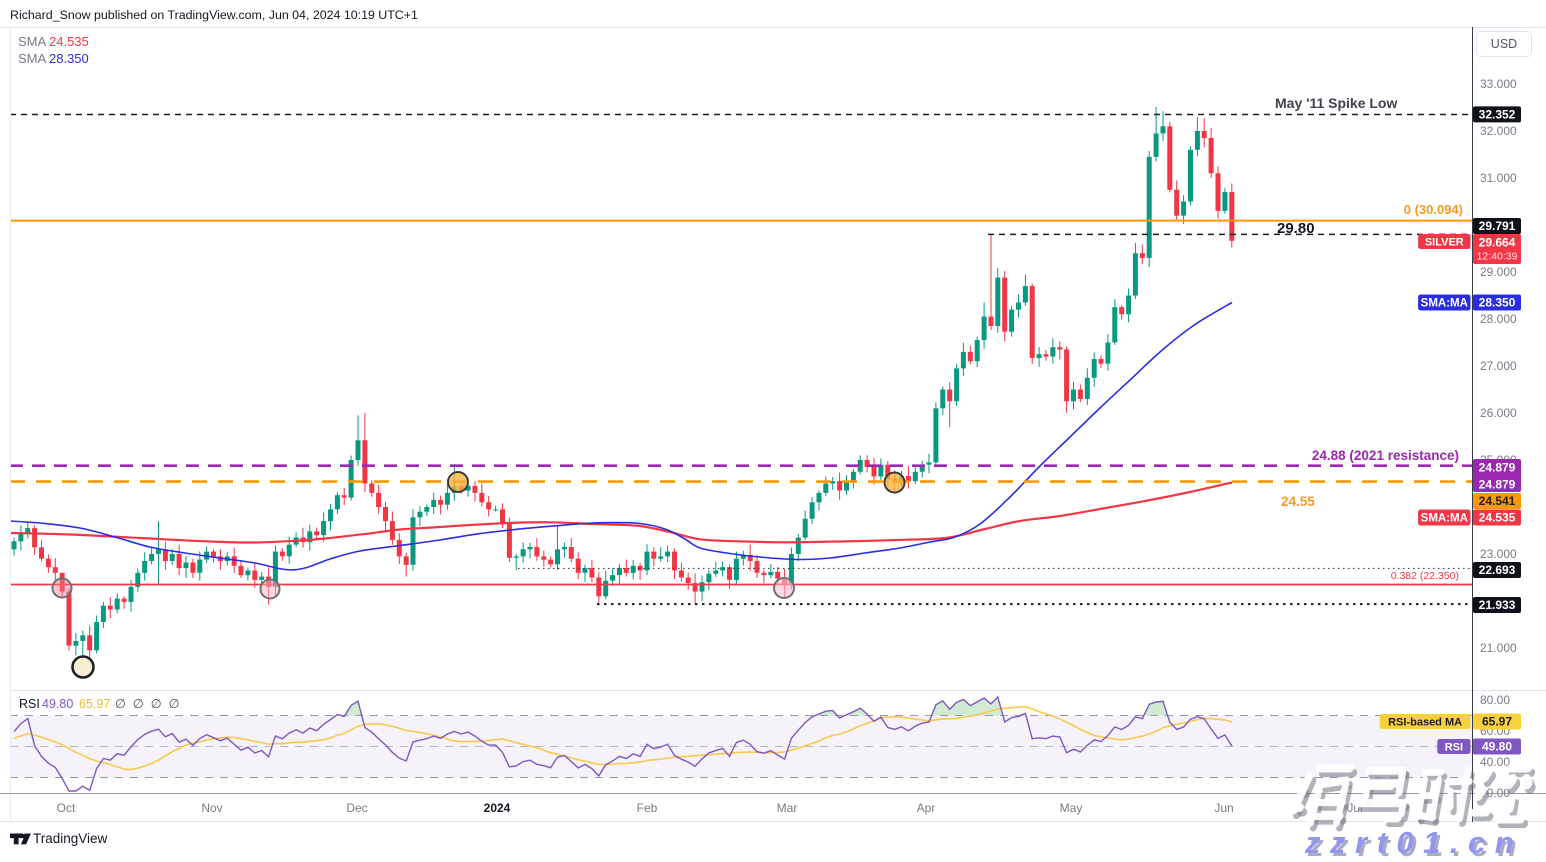  I want to click on svg-text: 32.352, so click(1497, 115).